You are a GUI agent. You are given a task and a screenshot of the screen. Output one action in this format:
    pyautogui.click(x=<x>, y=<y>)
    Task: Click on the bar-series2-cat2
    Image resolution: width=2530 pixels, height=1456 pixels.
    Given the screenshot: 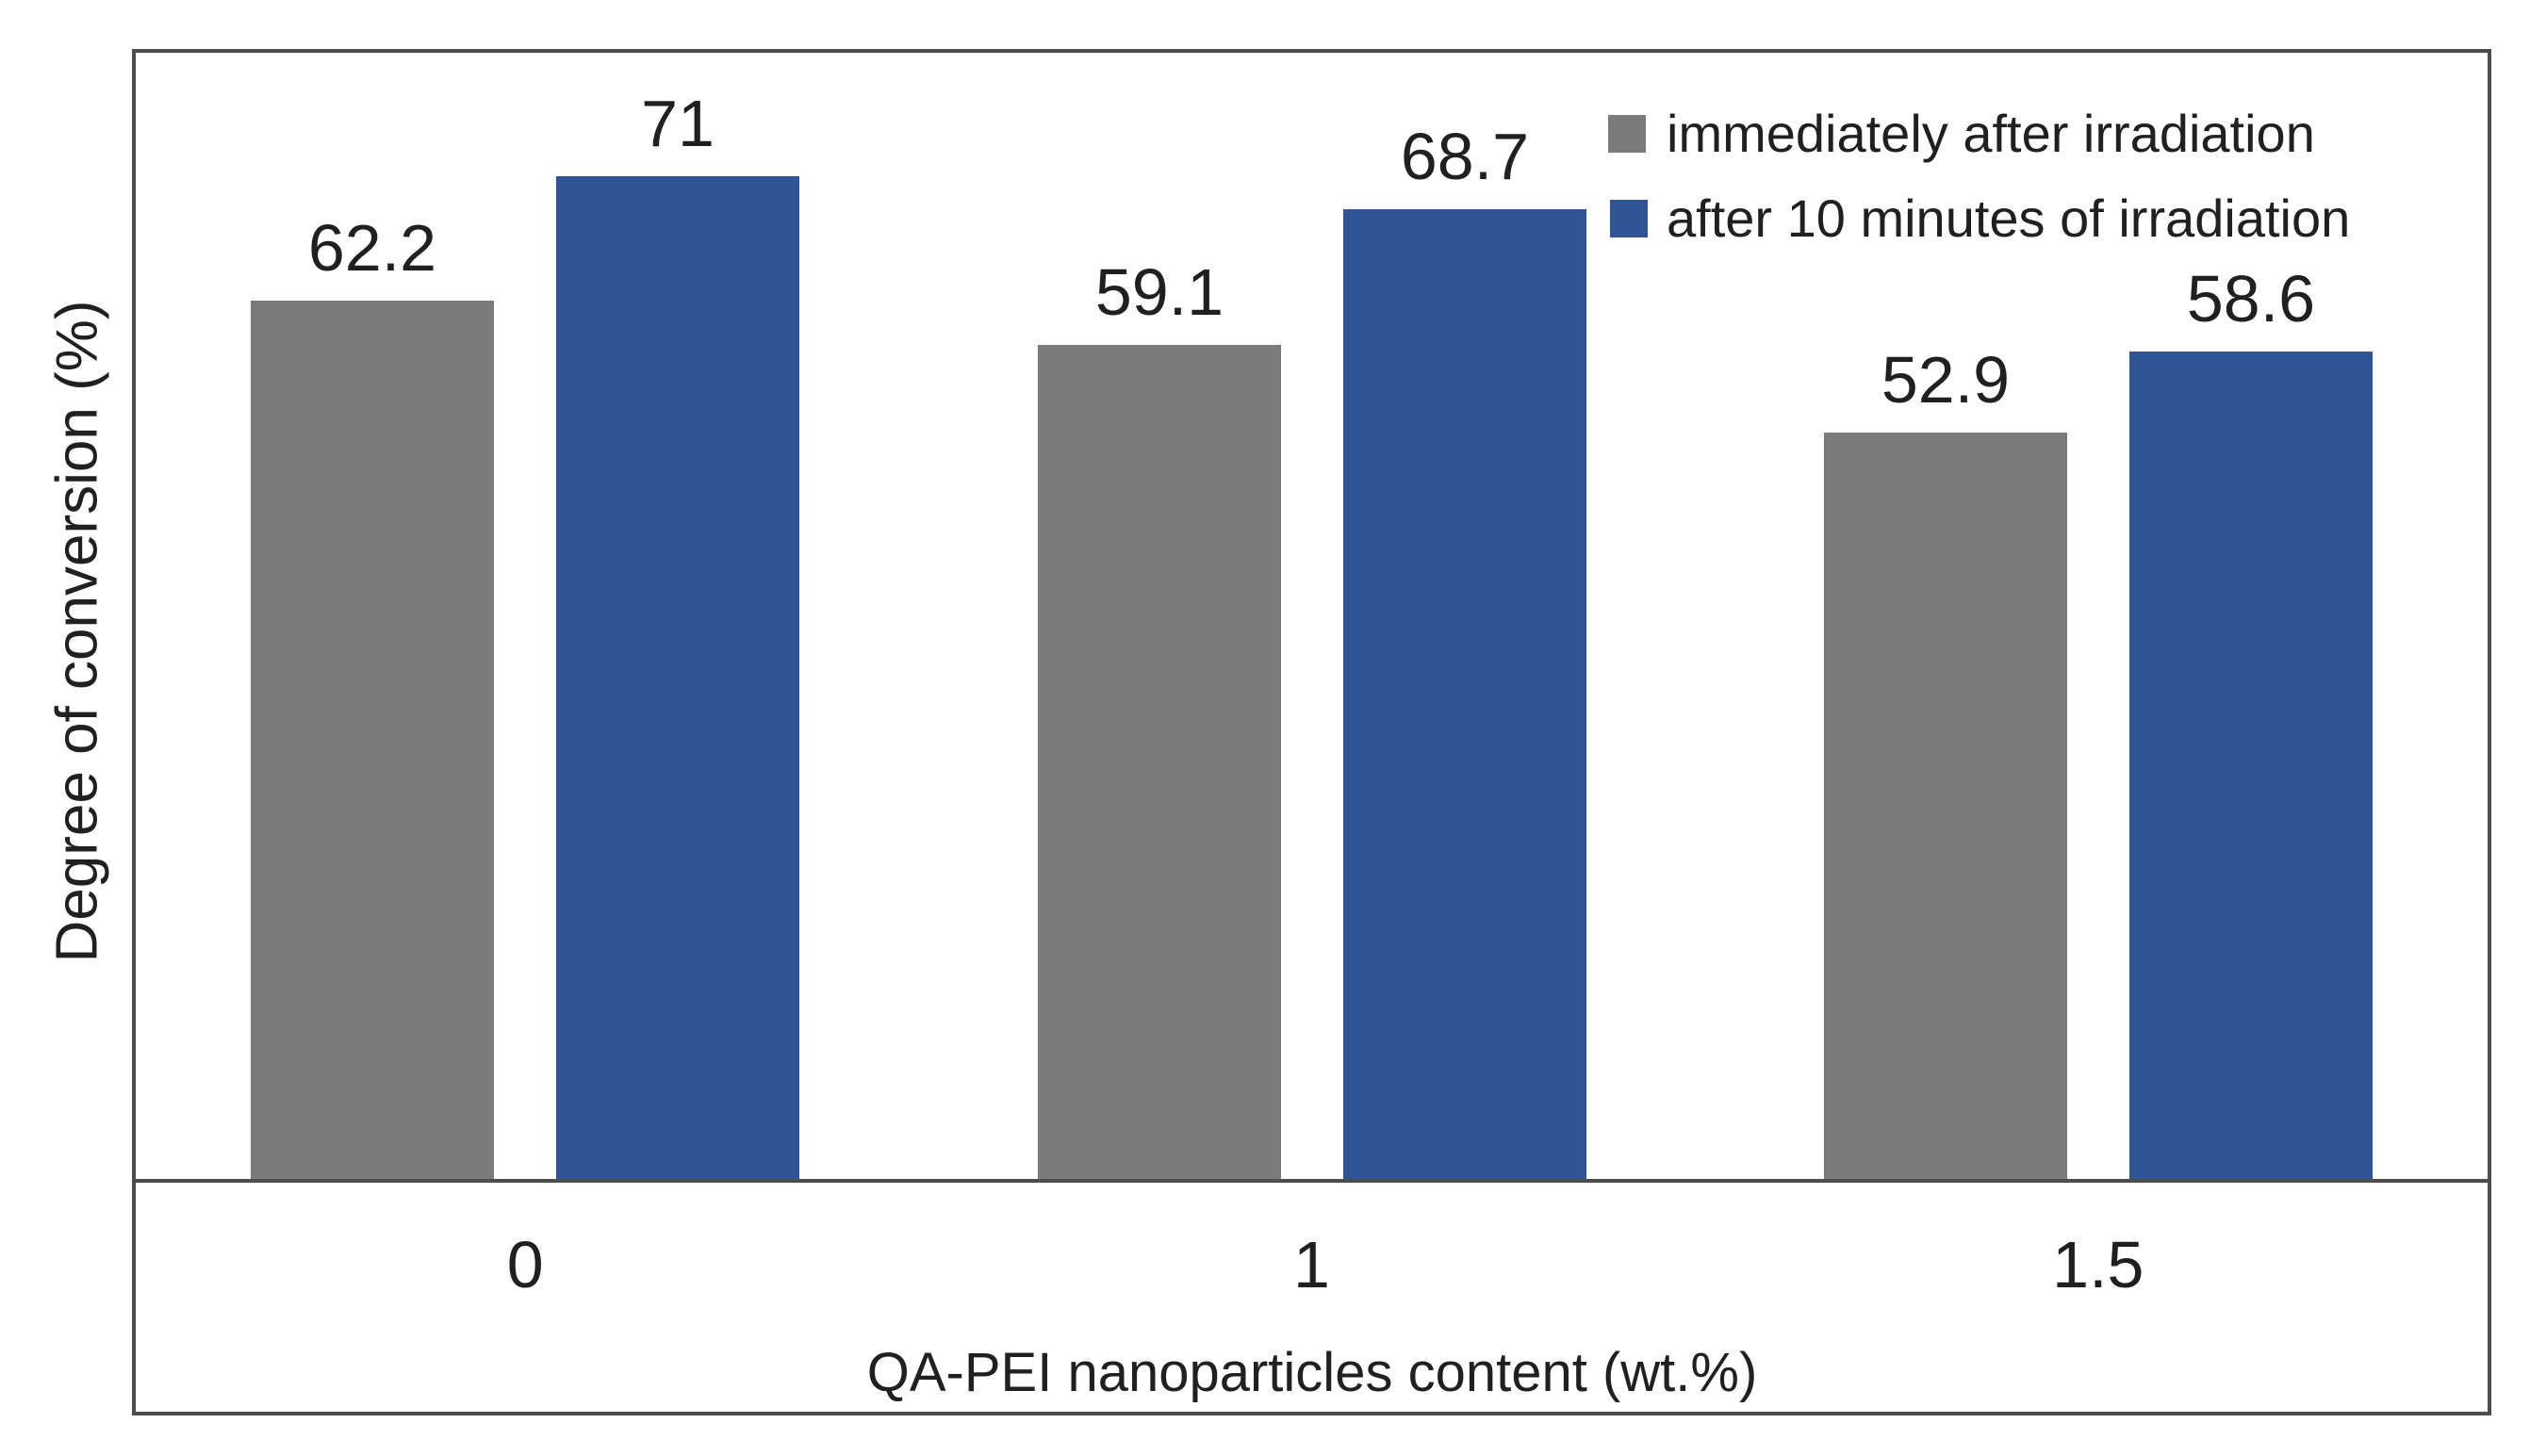 What is the action you would take?
    pyautogui.click(x=1465, y=695)
    